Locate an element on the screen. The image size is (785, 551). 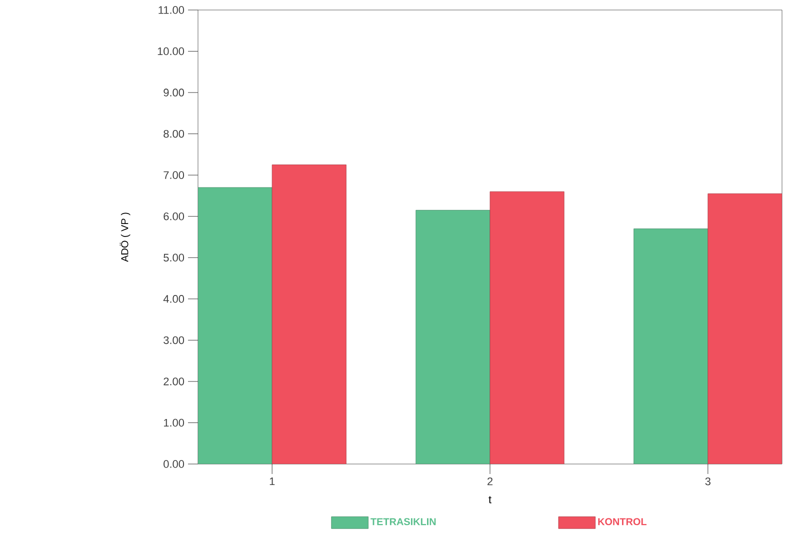
y-tick-label: 7.00 is located at coordinates (174, 175).